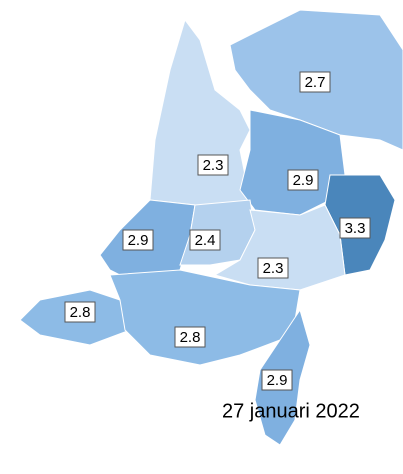  Describe the element at coordinates (291, 411) in the screenshot. I see `date: 27 januari 2022` at that location.